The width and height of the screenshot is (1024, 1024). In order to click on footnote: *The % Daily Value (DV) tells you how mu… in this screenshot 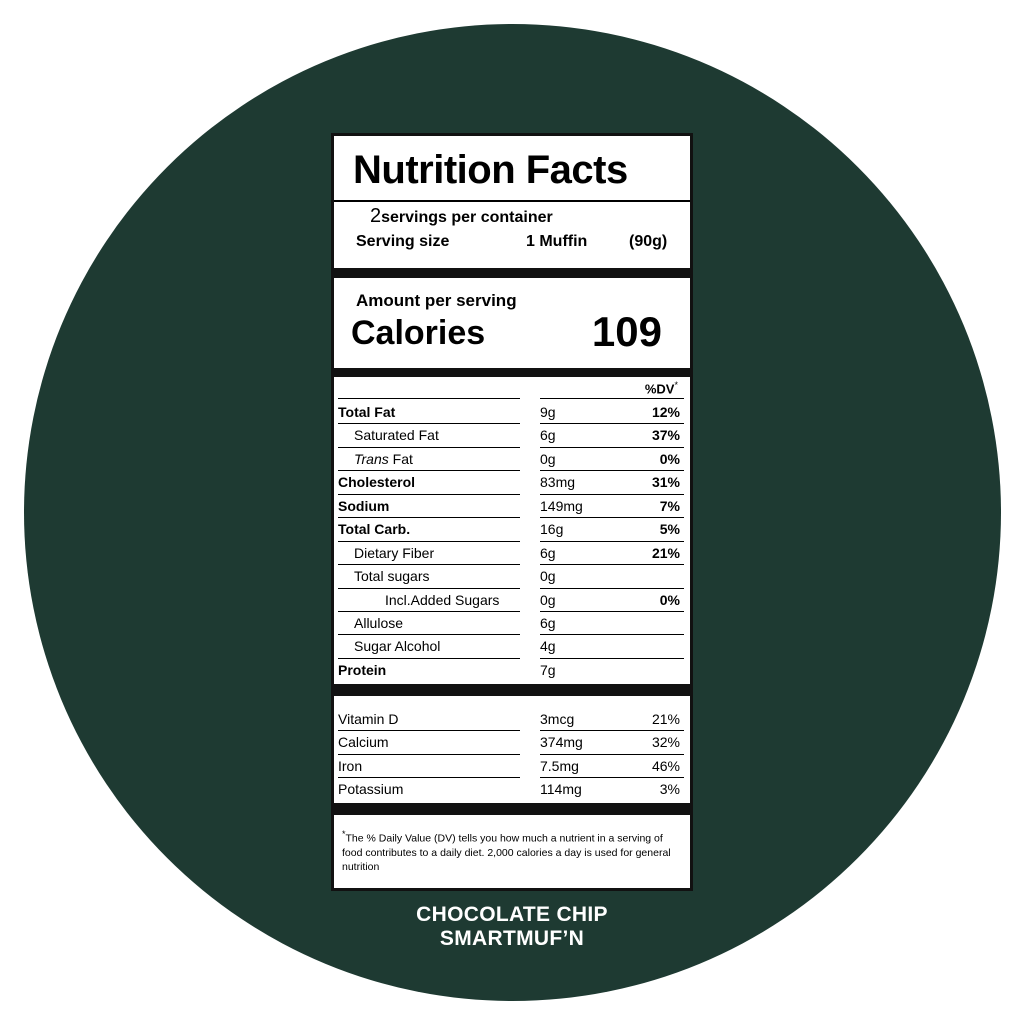, I will do `click(512, 850)`.